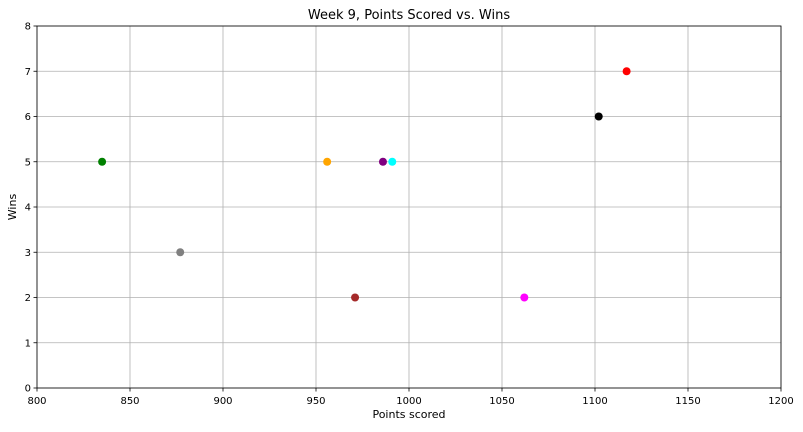 This screenshot has height=432, width=803. Describe the element at coordinates (28, 298) in the screenshot. I see `y-tick-label: 2` at that location.